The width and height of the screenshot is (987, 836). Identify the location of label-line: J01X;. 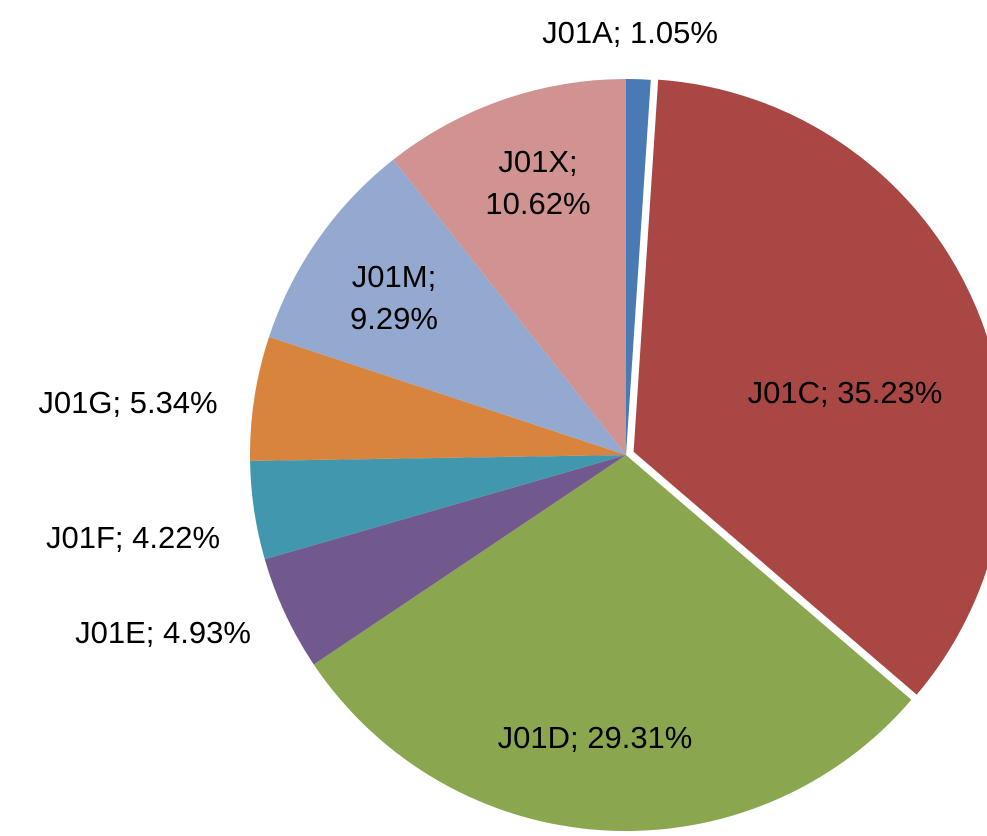
(537, 161).